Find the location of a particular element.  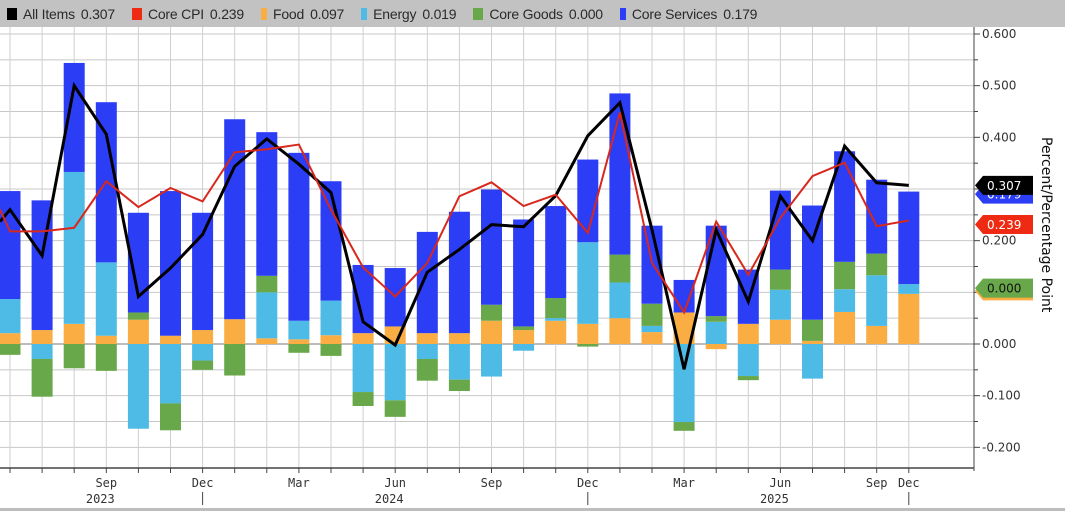

value-badge-all-items: 0.307 is located at coordinates (1004, 185).